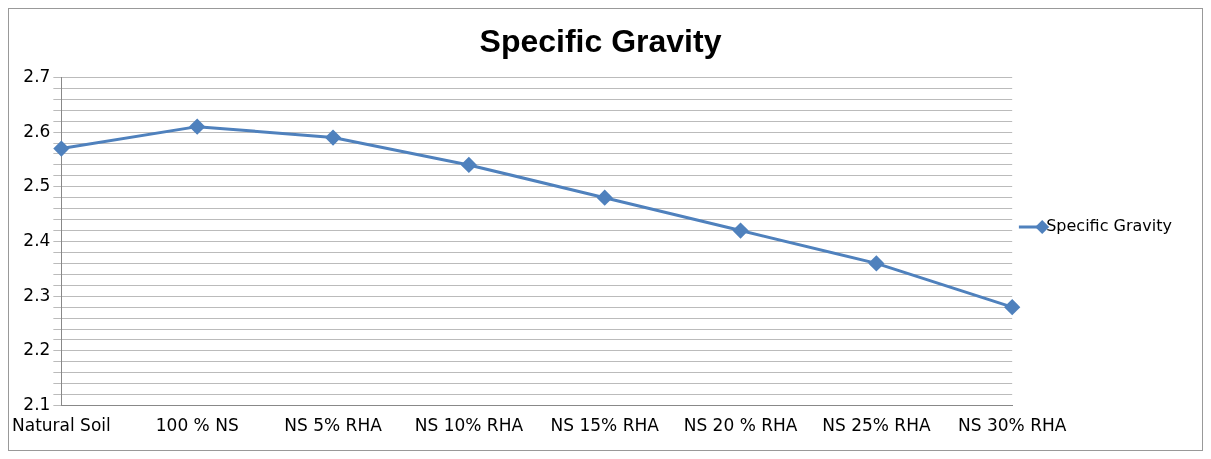  What do you see at coordinates (37, 294) in the screenshot?
I see `y-tick-label: 2.3` at bounding box center [37, 294].